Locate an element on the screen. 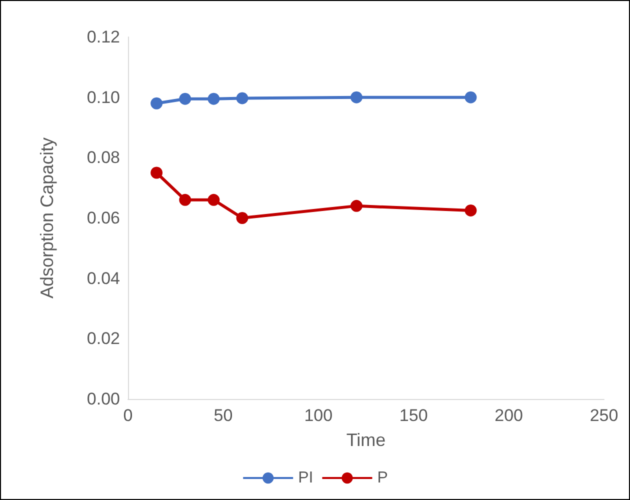  y-tick-label: 0.04 is located at coordinates (103, 278).